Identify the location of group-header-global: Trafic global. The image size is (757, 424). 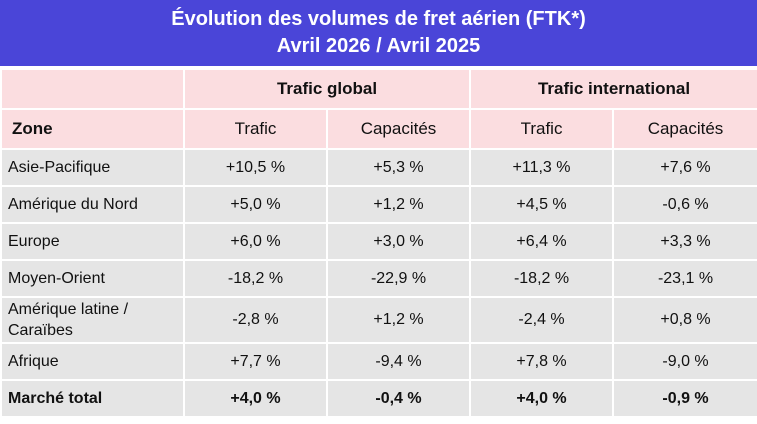
(327, 89).